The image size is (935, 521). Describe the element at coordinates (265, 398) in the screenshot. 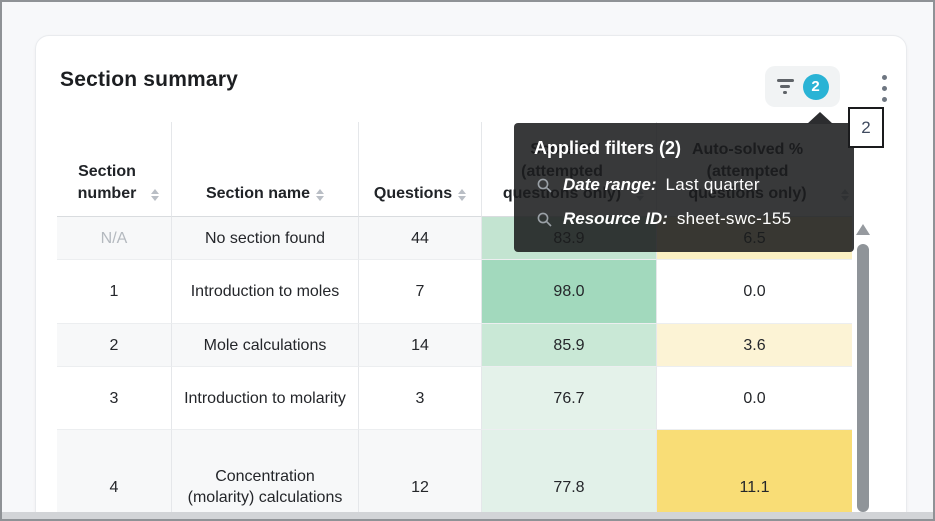

I see `cell-section-name: Introduction to molarity` at that location.